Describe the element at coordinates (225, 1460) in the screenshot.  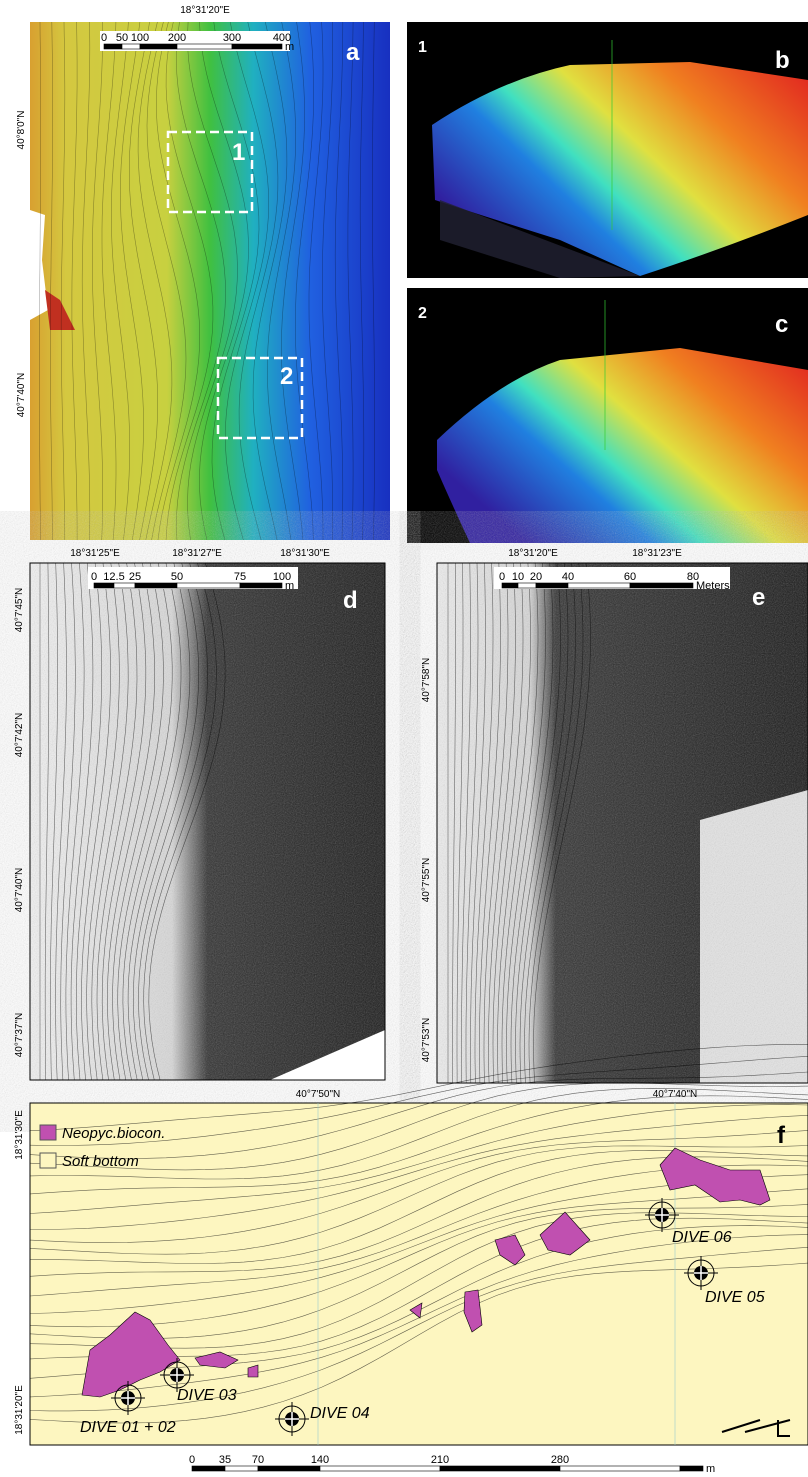
I see `scale-label: 35` at that location.